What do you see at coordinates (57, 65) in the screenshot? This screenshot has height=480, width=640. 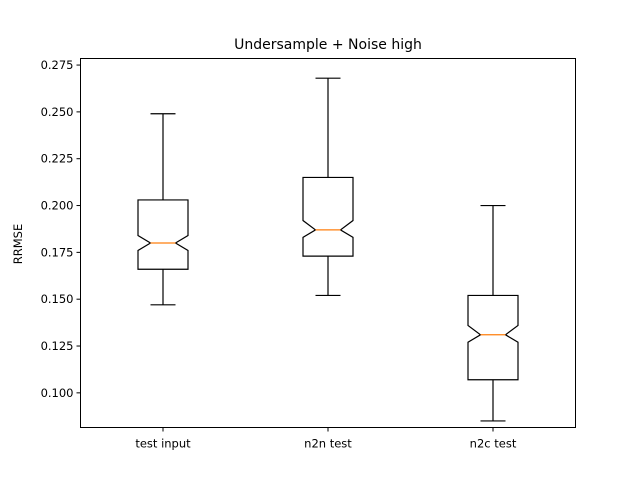 I see `y-tick-label: 0.275` at bounding box center [57, 65].